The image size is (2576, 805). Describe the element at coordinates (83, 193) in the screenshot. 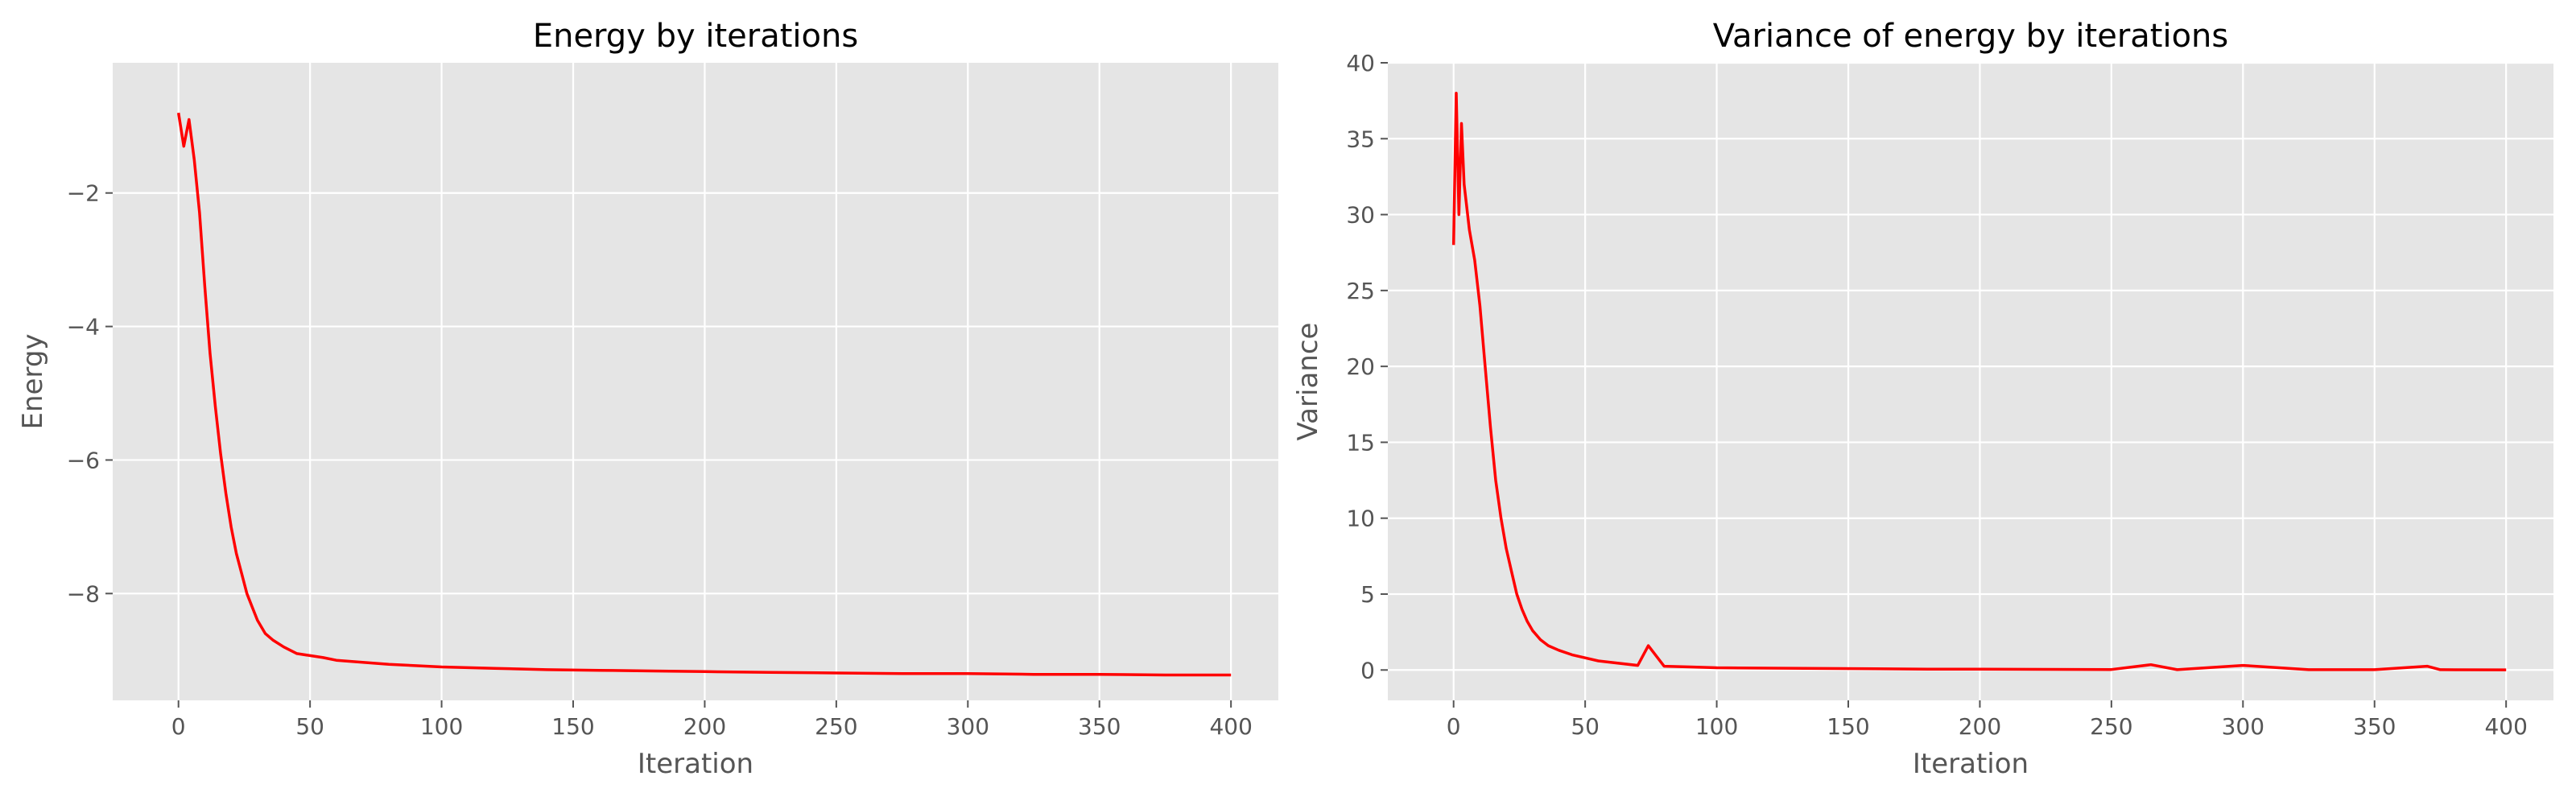

I see `y-tick-label: −2` at that location.